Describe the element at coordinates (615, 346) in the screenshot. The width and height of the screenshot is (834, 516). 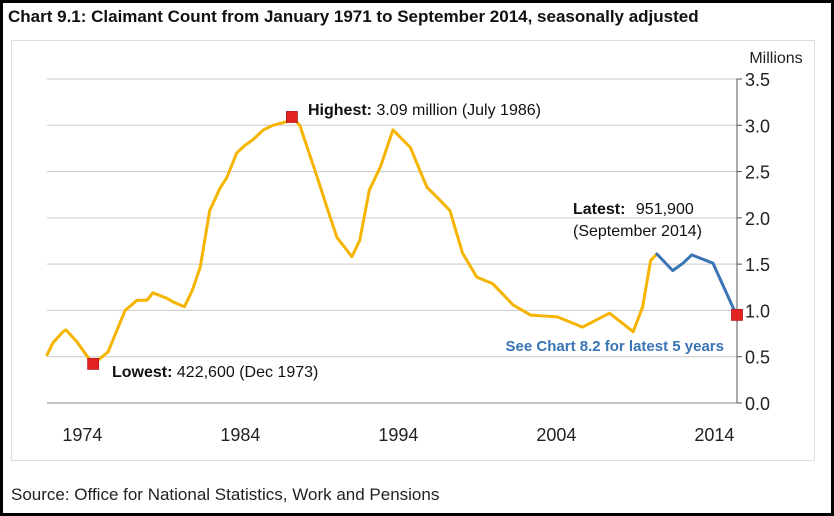
I see `see-chart-note: See Chart 8.2 for latest 5 years` at that location.